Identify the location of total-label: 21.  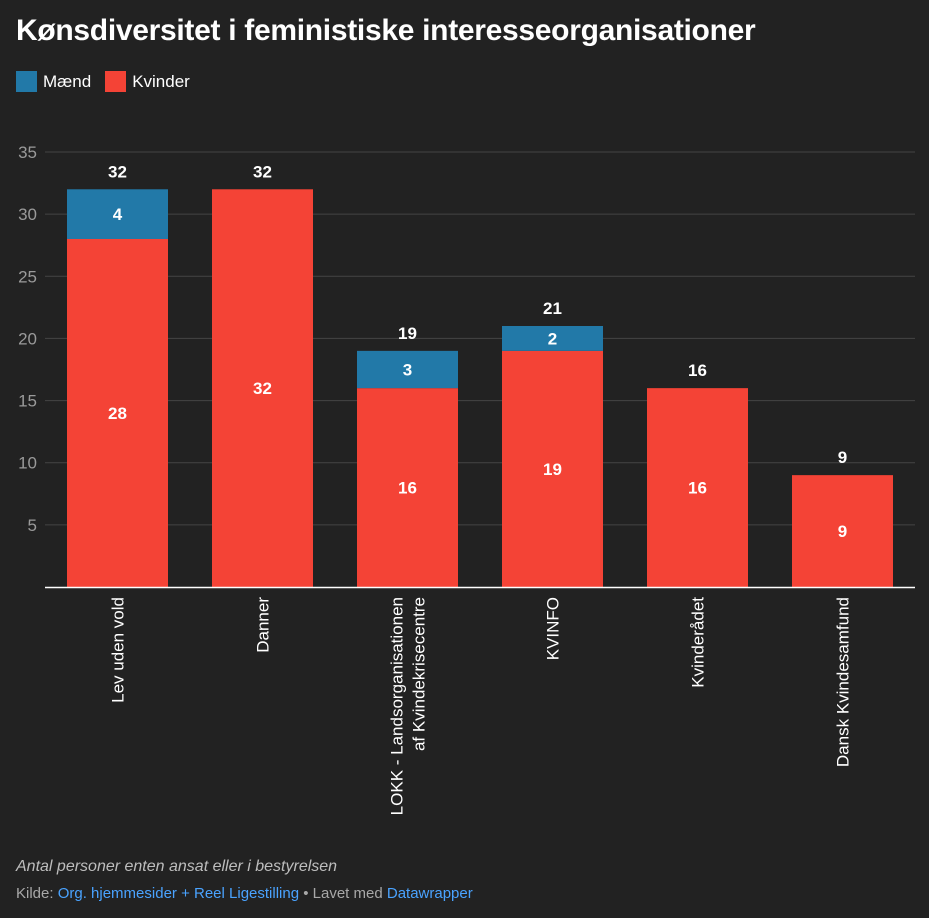
(552, 308).